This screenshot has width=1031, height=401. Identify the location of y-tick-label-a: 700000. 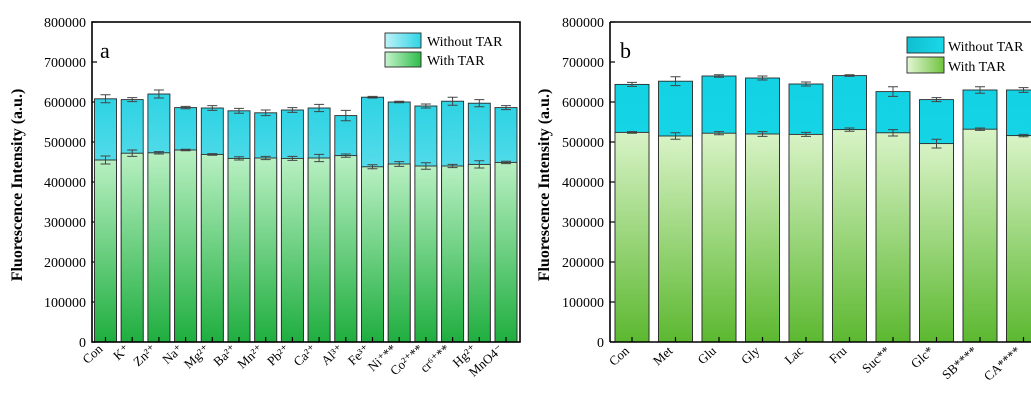
(65, 63).